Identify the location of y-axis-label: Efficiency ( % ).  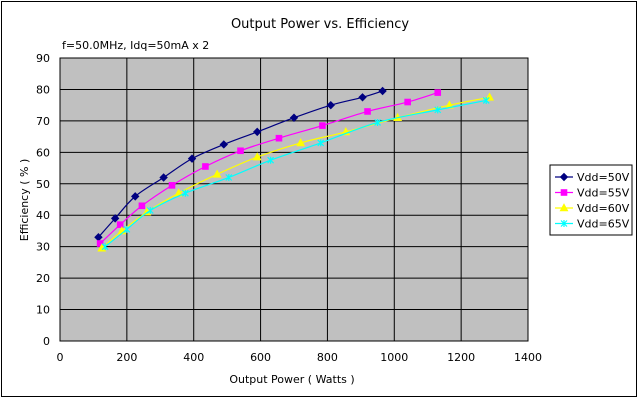
(24, 200).